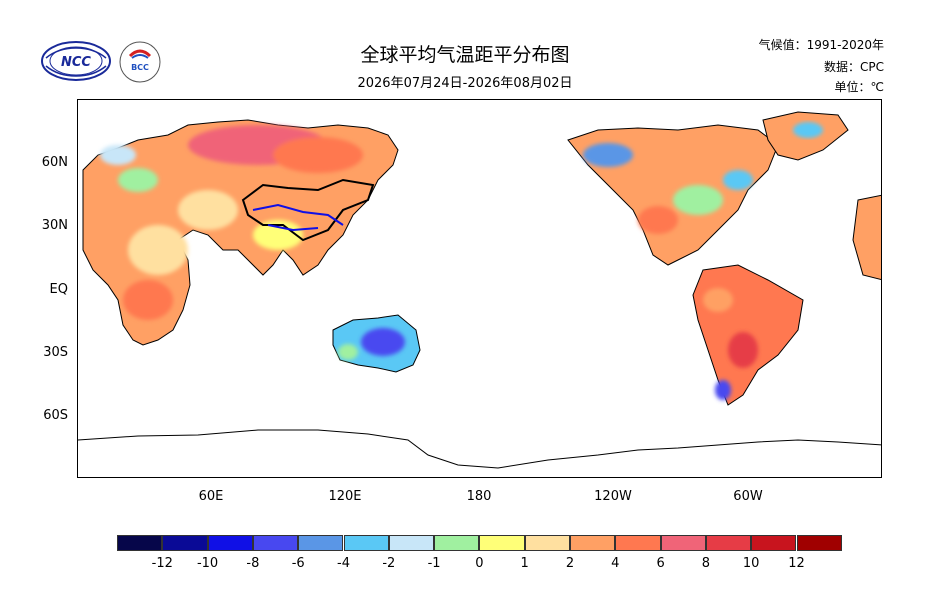 Image resolution: width=930 pixels, height=594 pixels. What do you see at coordinates (343, 563) in the screenshot?
I see `colorbar-label: -4` at bounding box center [343, 563].